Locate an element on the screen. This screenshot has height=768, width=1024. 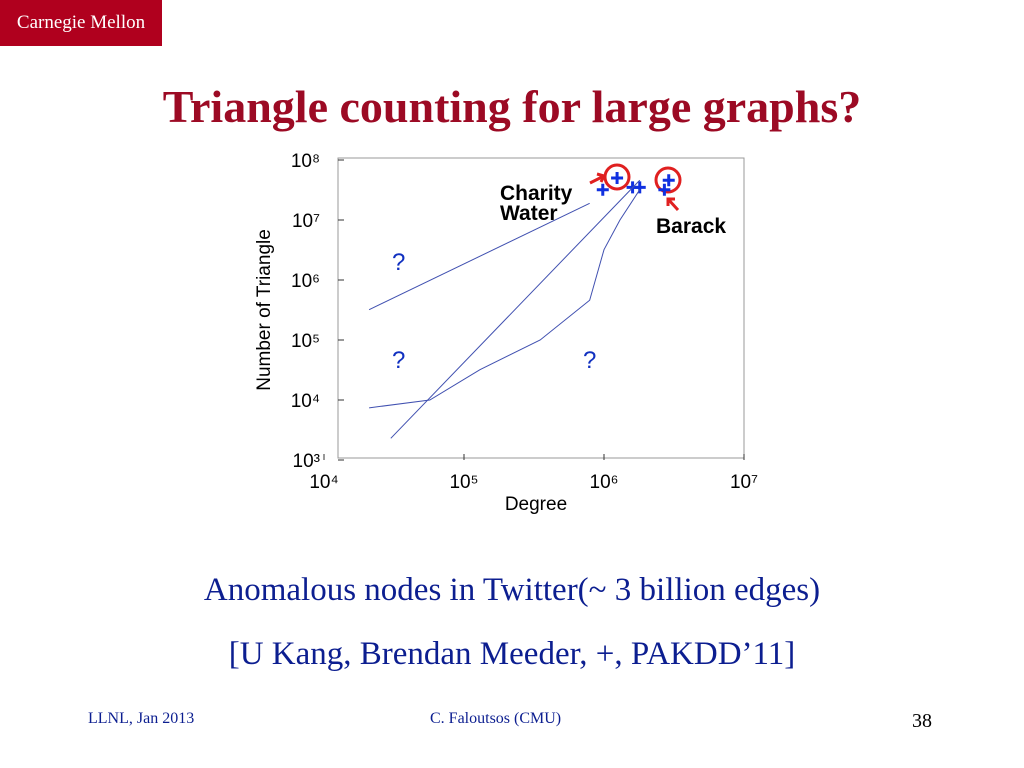
slide-title: Triangle counting for large graphs? is located at coordinates (512, 106).